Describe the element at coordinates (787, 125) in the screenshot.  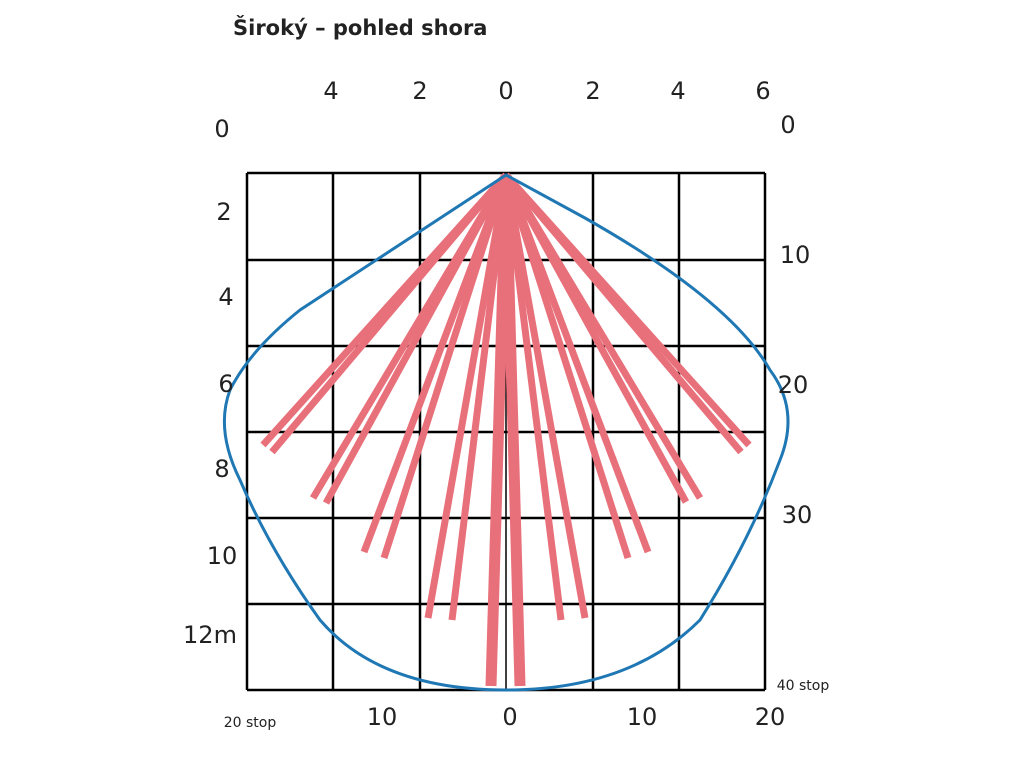
I see `right-label: 0` at that location.